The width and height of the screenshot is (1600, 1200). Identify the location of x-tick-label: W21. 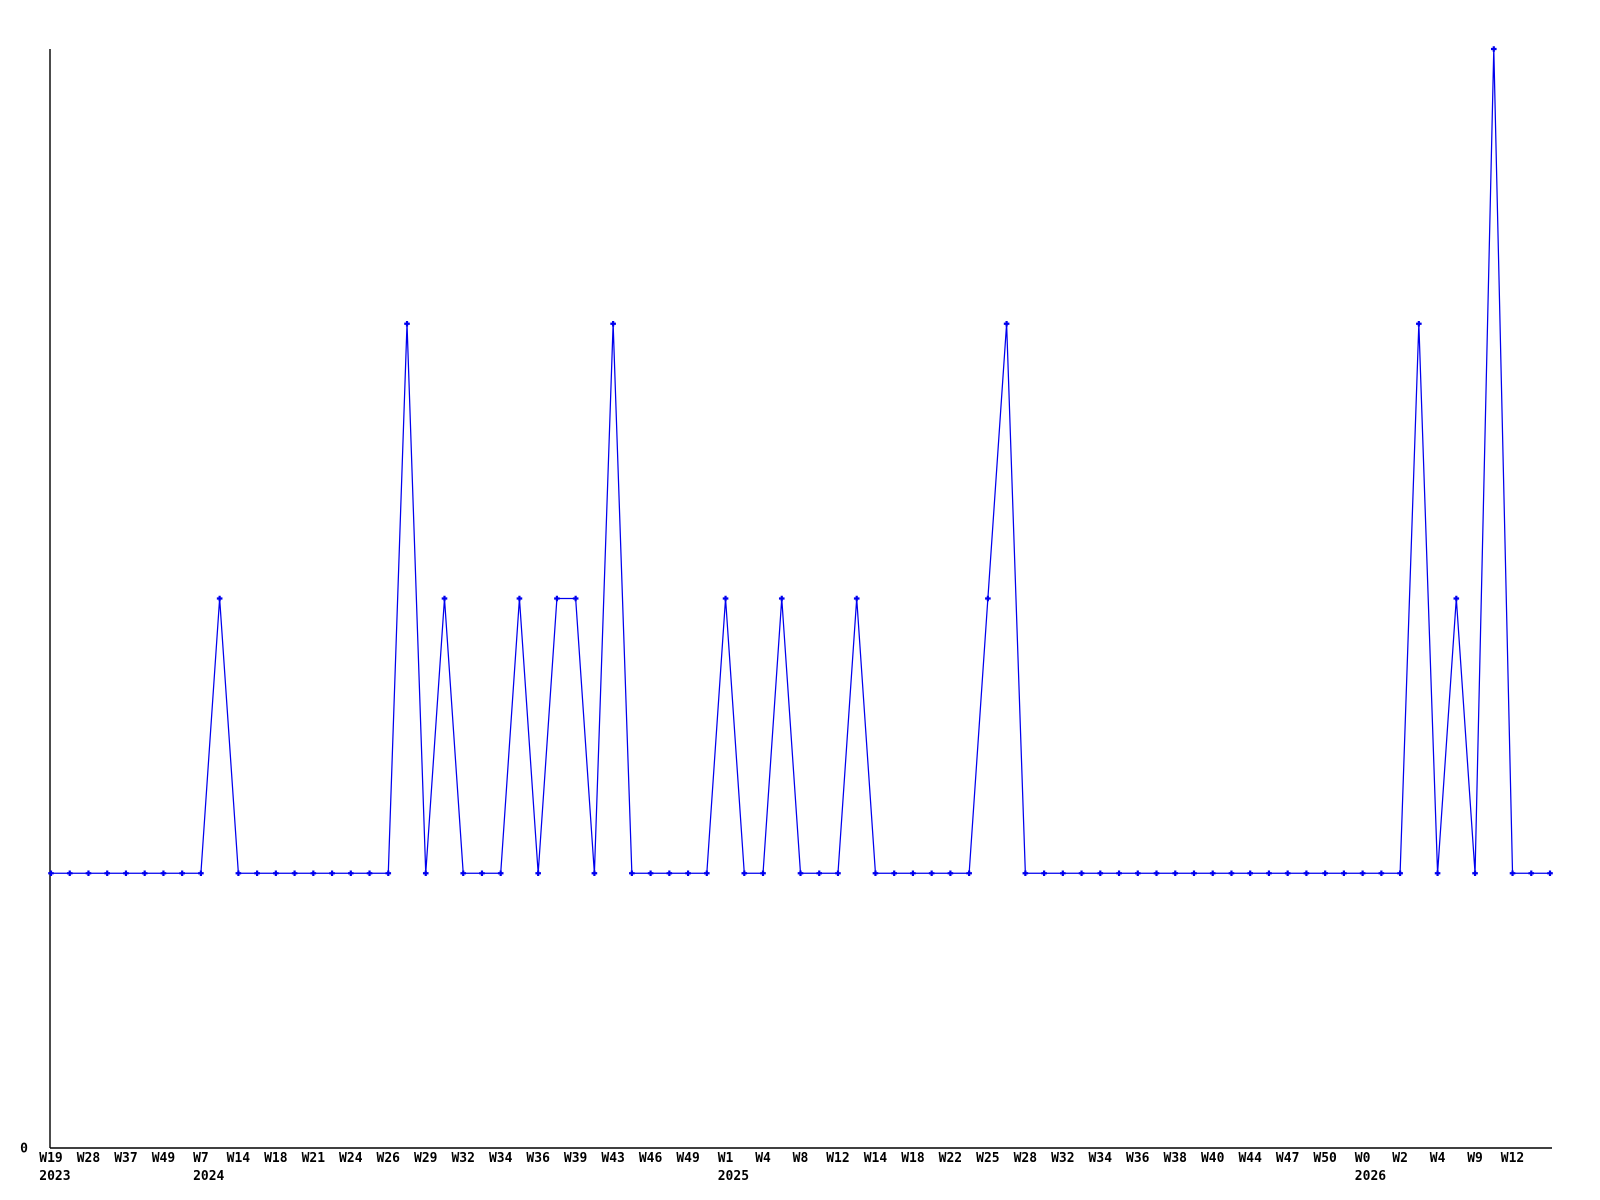
(314, 1158).